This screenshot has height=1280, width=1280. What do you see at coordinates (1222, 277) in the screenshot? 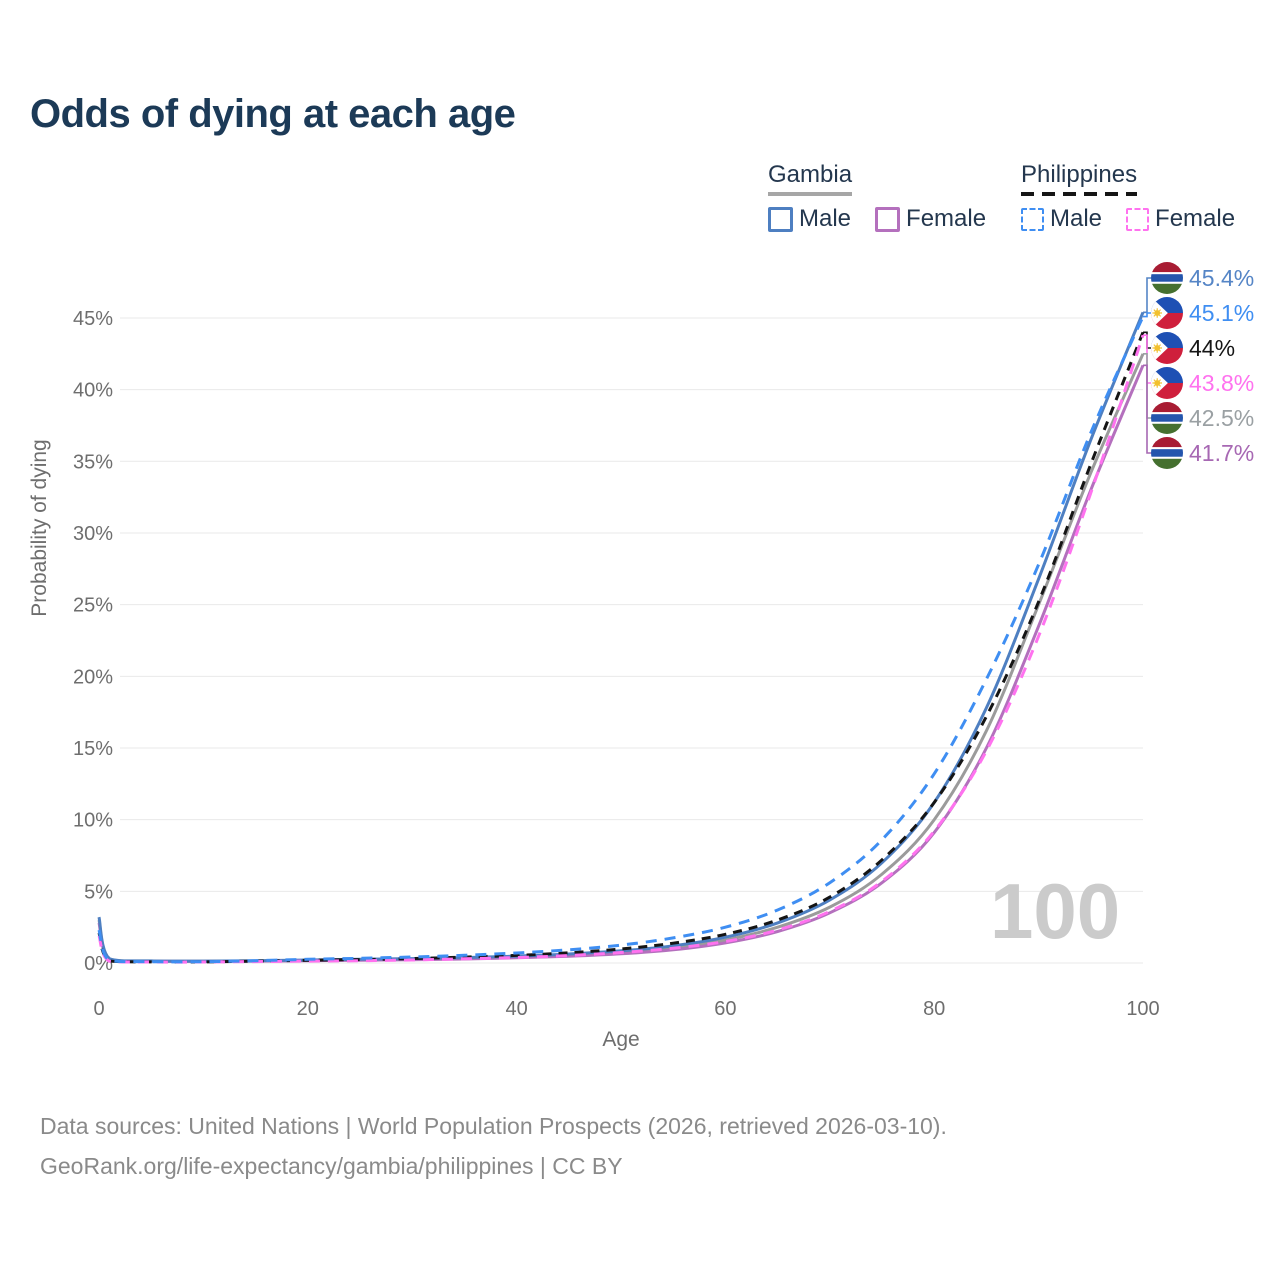
I see `end-label-value: 45.4%` at bounding box center [1222, 277].